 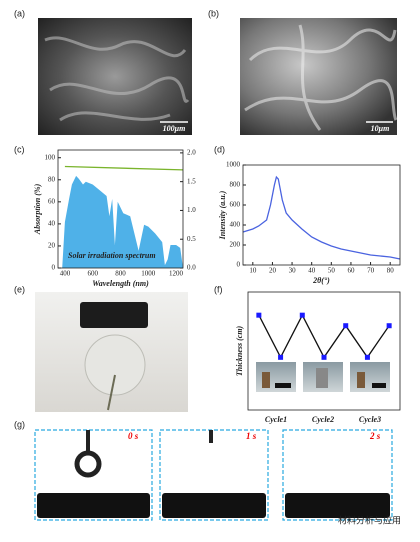 What do you see at coordinates (19, 424) in the screenshot?
I see `panel-label: (g)` at bounding box center [19, 424].